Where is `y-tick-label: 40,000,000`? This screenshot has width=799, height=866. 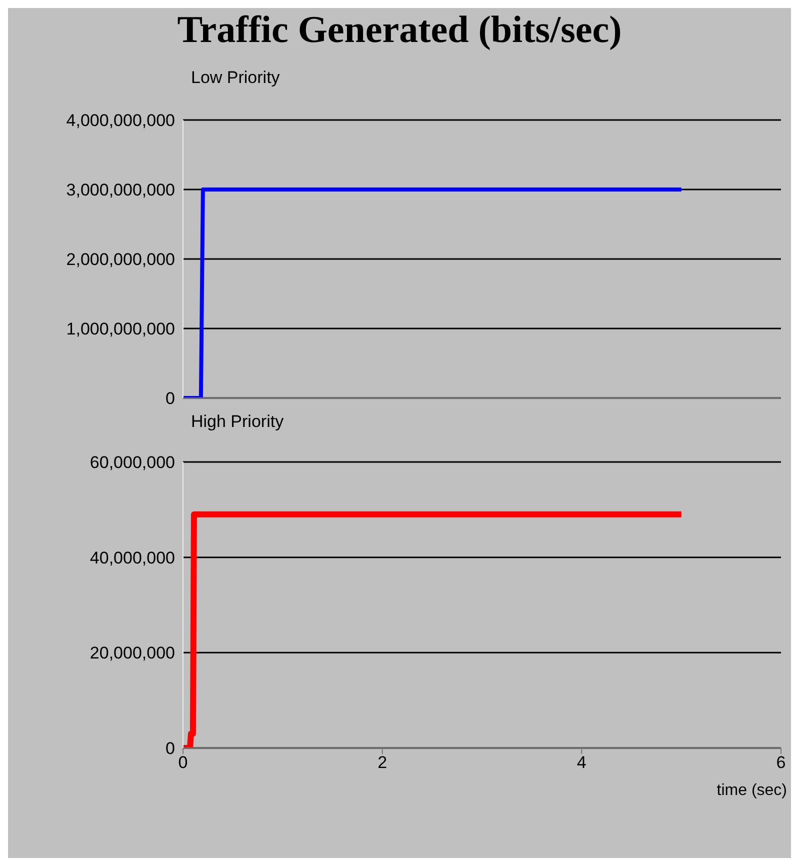 y-tick-label: 40,000,000 is located at coordinates (132, 558).